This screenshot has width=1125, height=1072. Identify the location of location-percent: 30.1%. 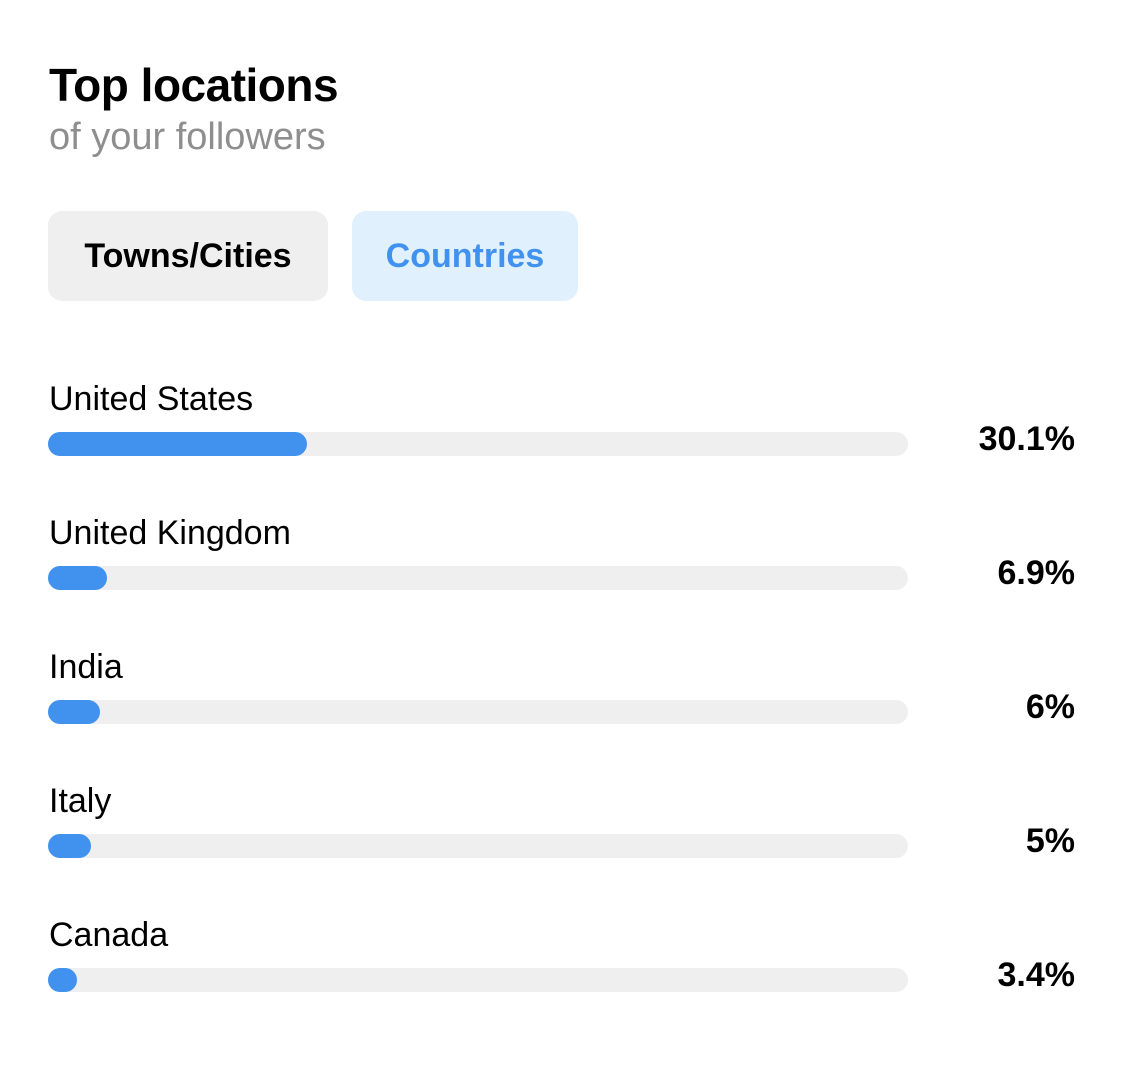
(1026, 439).